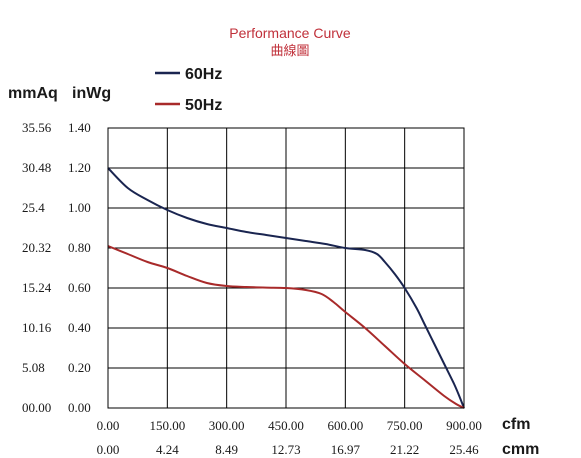  I want to click on y-tick-label: 0.20, so click(79, 367).